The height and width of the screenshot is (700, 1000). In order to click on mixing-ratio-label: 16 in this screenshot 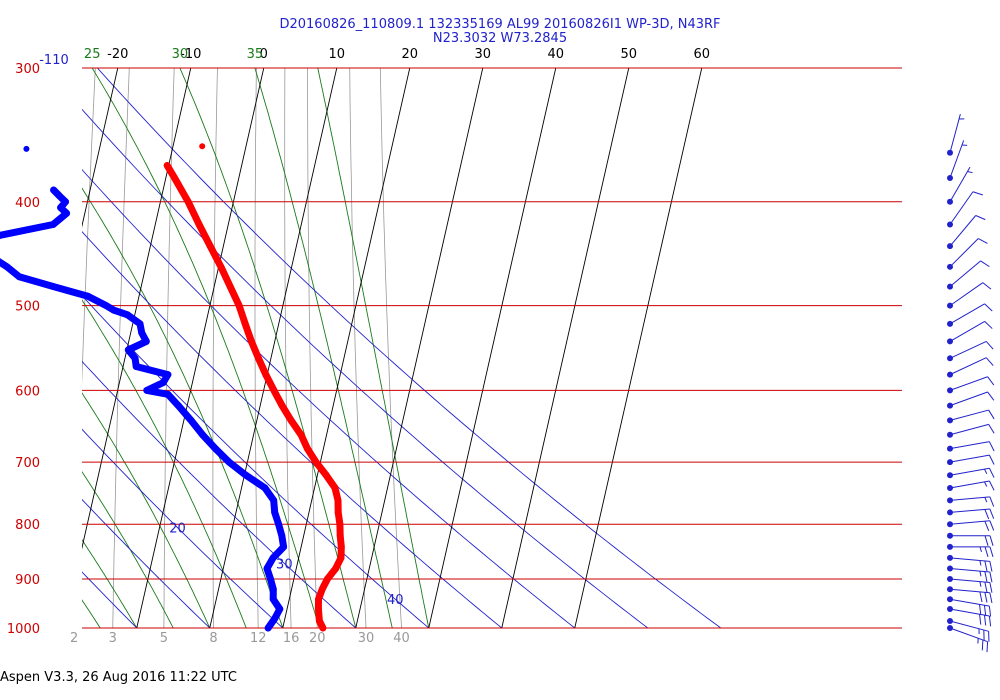, I will do `click(291, 638)`.